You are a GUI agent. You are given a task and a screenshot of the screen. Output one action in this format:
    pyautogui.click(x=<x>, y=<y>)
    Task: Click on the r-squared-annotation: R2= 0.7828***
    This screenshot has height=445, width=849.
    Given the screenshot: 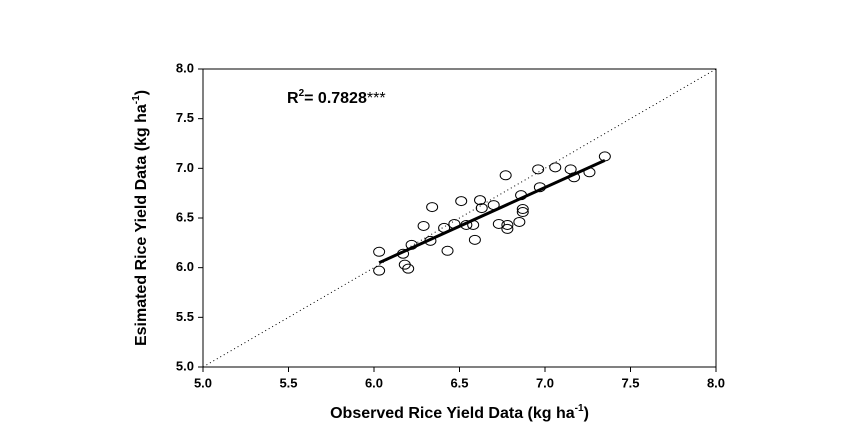 What is the action you would take?
    pyautogui.click(x=336, y=97)
    